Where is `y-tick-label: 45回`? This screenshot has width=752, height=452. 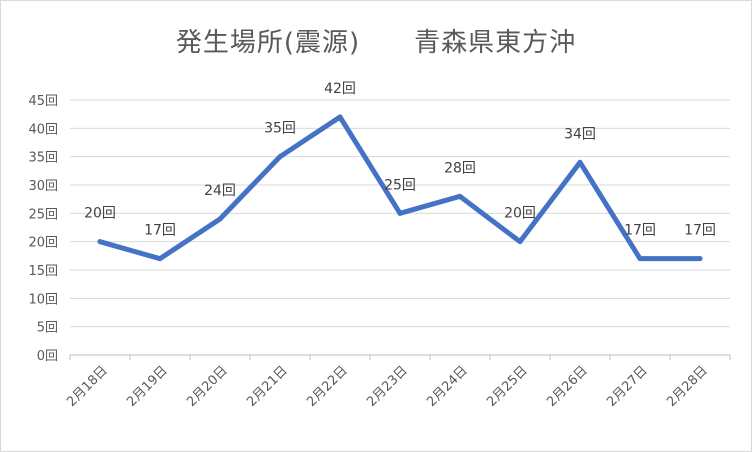 y-tick-label: 45回 is located at coordinates (43, 101).